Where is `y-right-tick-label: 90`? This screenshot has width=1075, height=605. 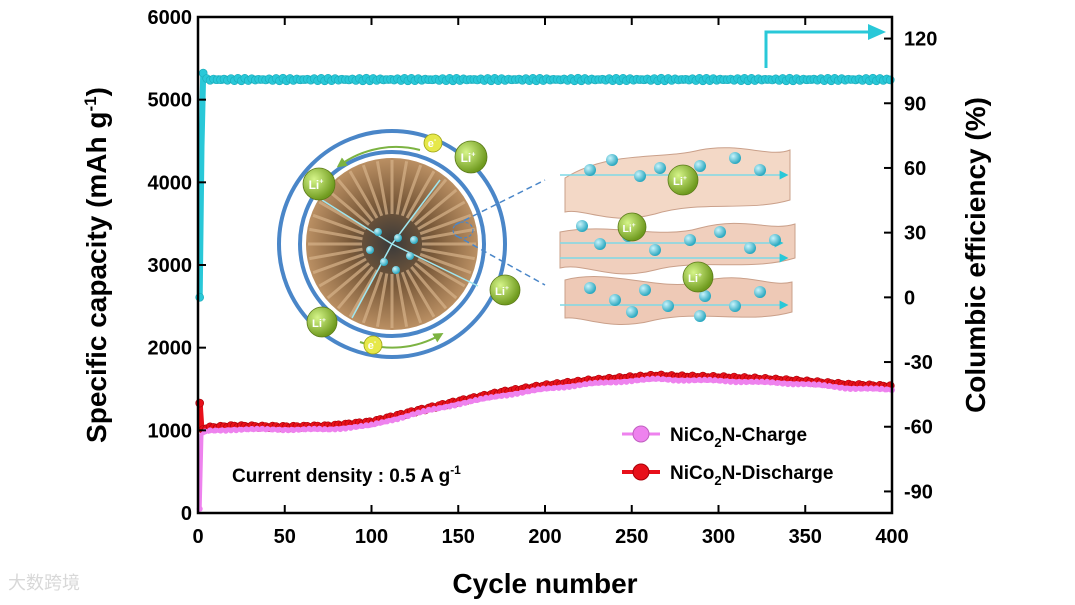 y-right-tick-label: 90 is located at coordinates (915, 104).